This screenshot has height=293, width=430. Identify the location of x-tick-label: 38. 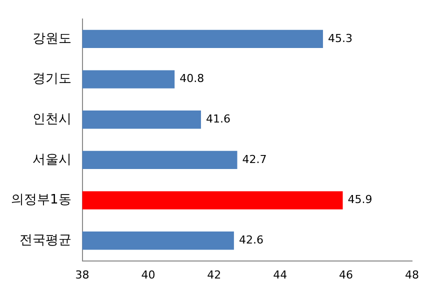
(82, 275).